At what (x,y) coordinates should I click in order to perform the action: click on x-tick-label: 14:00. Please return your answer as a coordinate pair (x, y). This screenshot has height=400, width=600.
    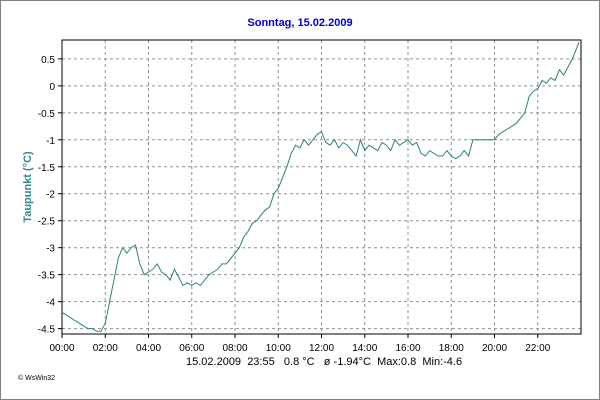
    Looking at the image, I should click on (364, 348).